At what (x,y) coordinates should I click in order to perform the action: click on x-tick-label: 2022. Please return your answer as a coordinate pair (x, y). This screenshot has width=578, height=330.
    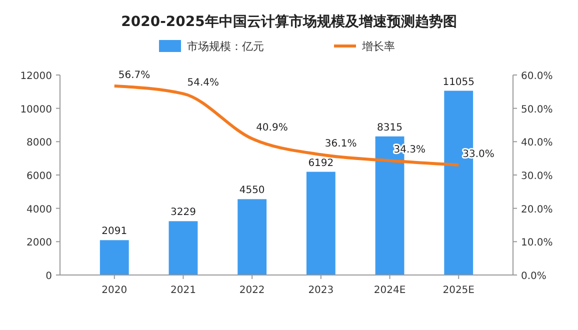
    Looking at the image, I should click on (252, 290).